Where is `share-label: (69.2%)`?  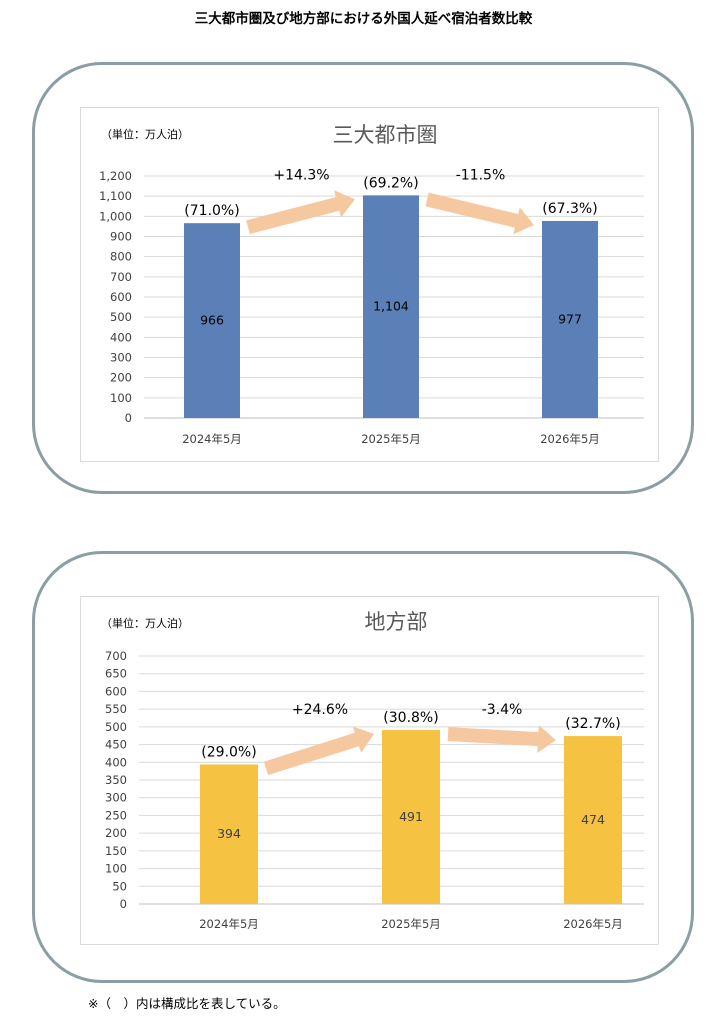
share-label: (69.2%) is located at coordinates (390, 183).